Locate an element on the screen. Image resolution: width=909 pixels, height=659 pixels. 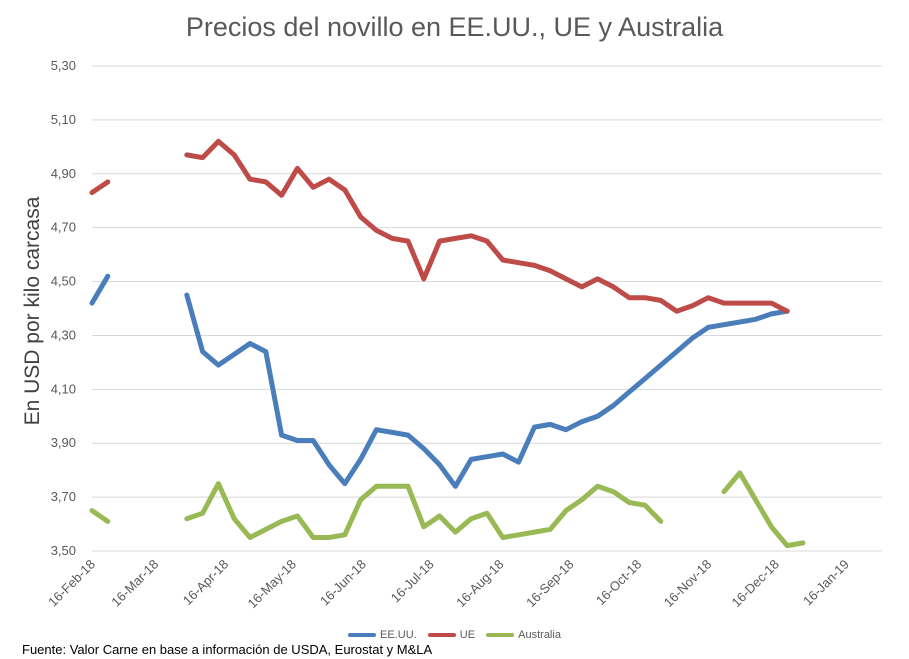
legend-swatch-ue is located at coordinates (441, 635).